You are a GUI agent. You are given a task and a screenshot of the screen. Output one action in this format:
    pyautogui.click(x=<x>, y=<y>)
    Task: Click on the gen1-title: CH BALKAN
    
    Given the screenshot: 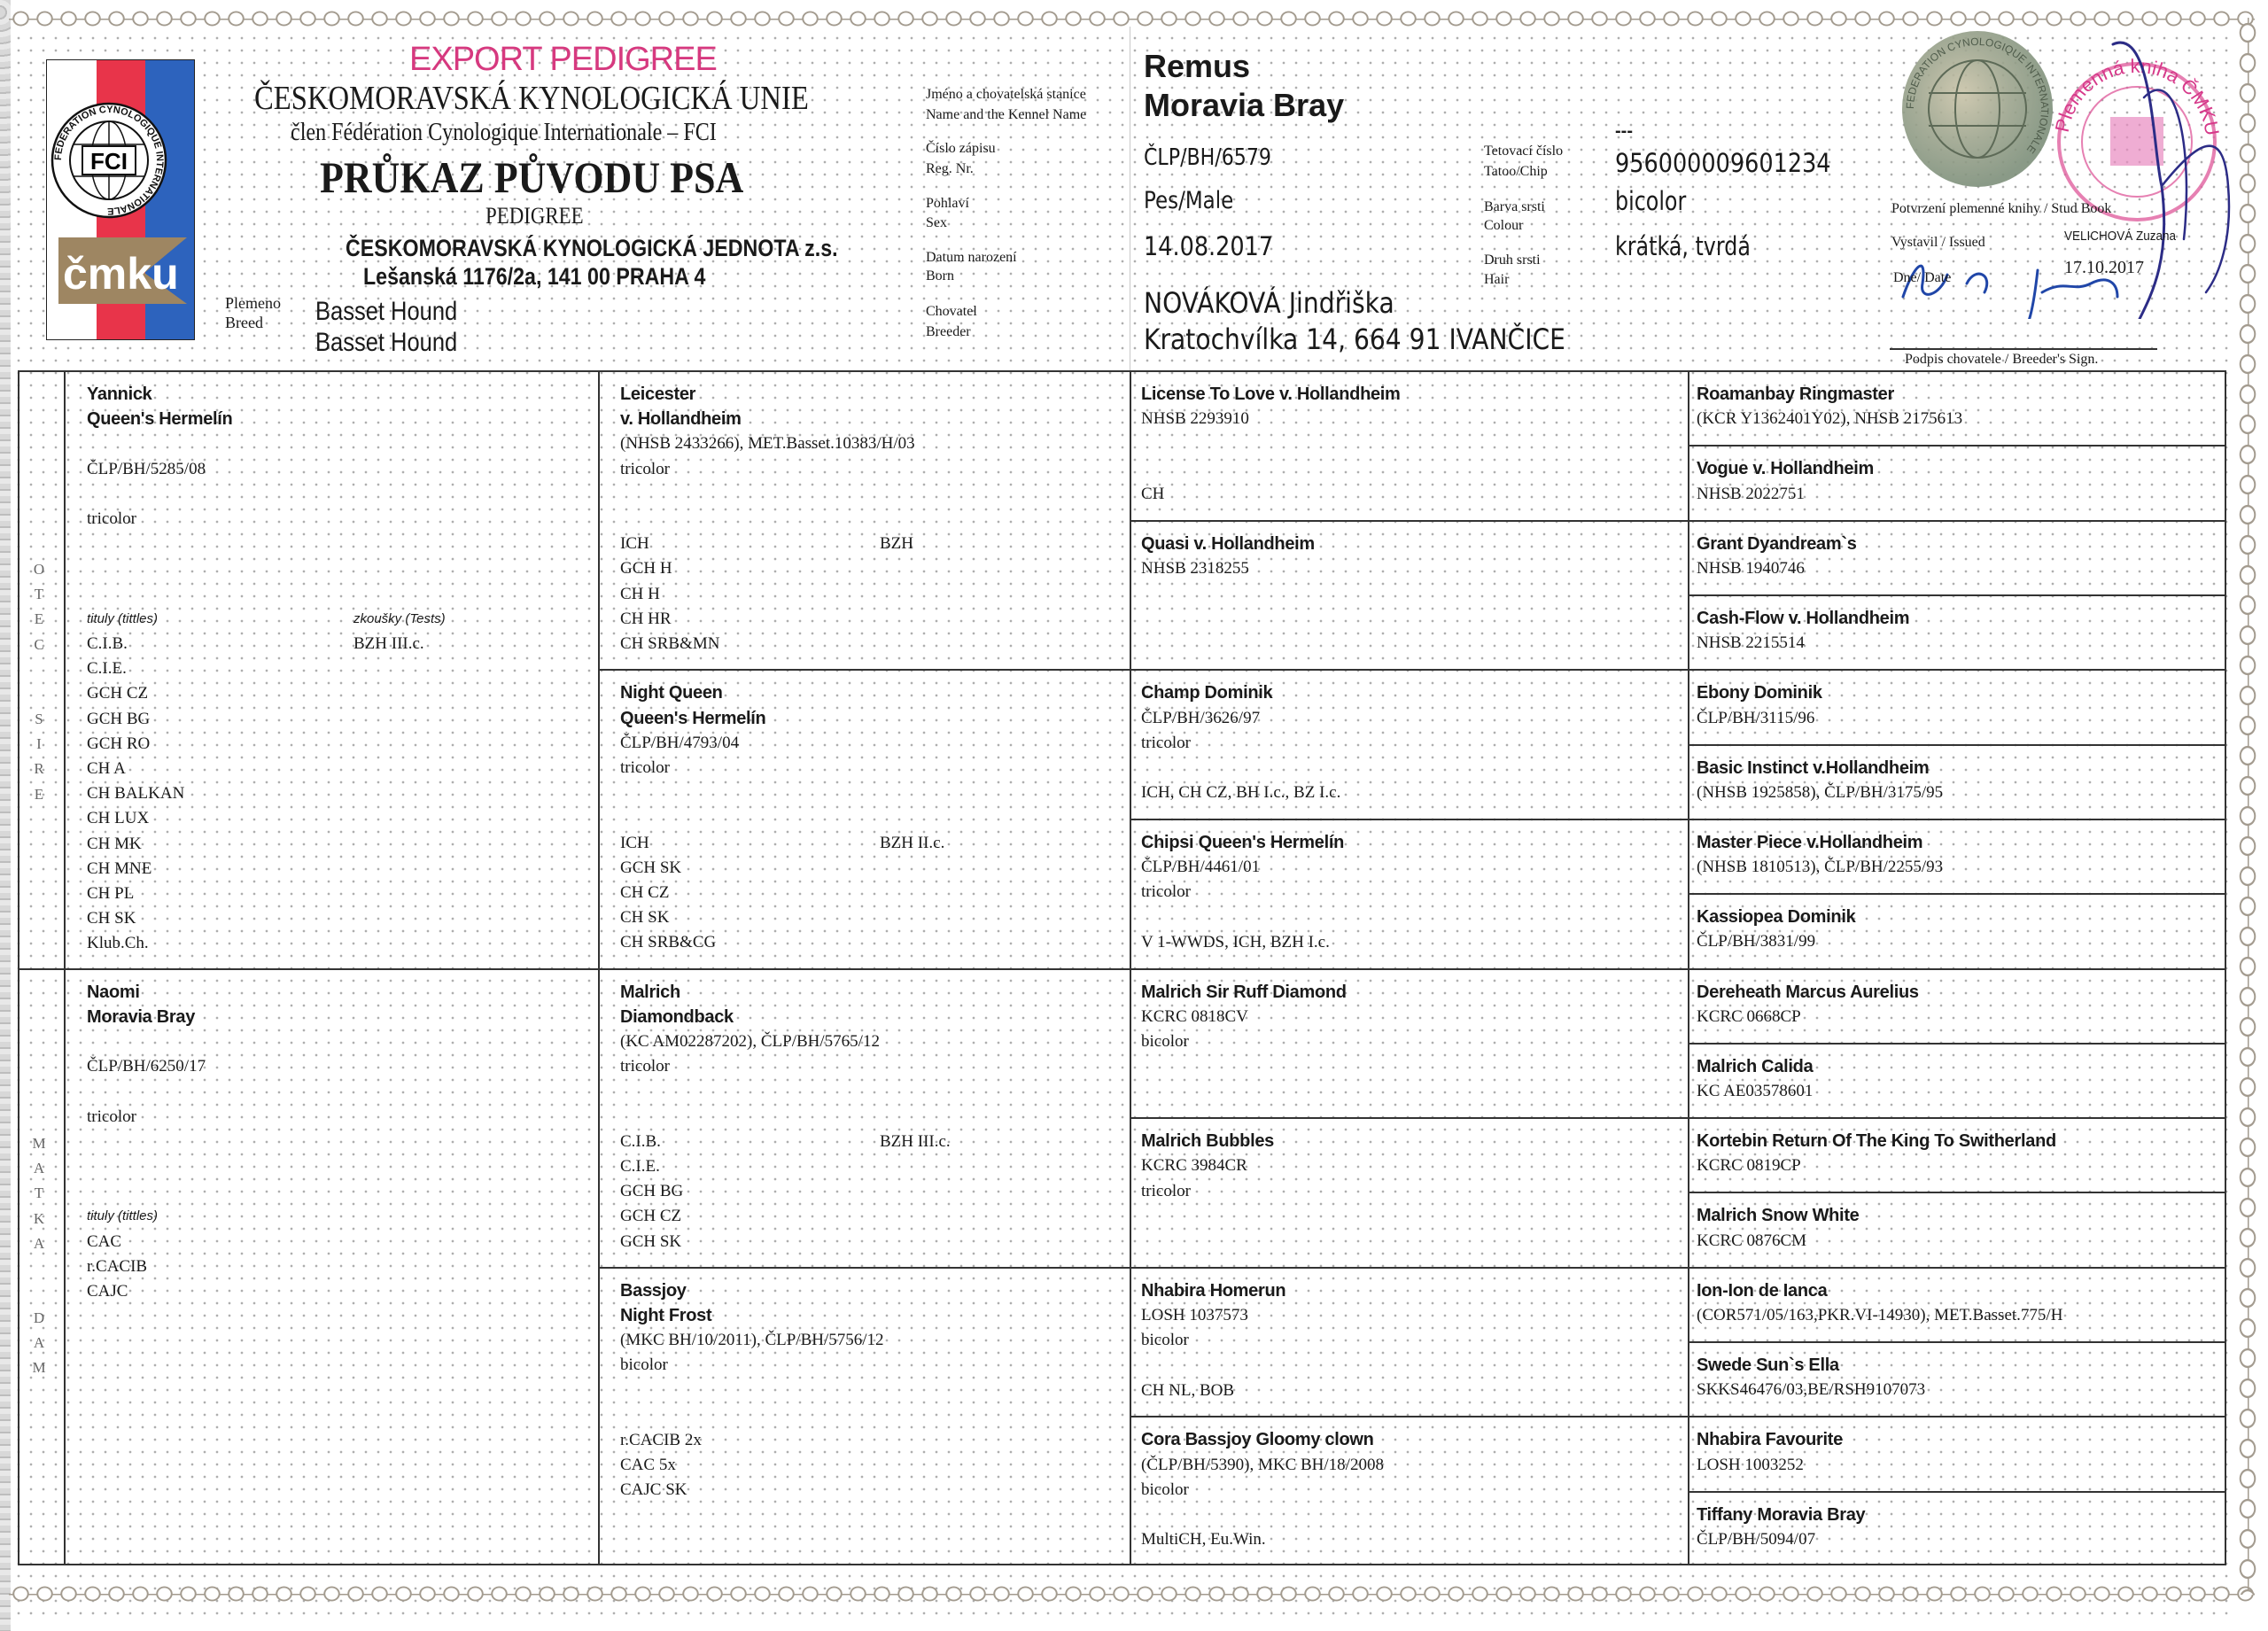 What is the action you would take?
    pyautogui.click(x=136, y=794)
    